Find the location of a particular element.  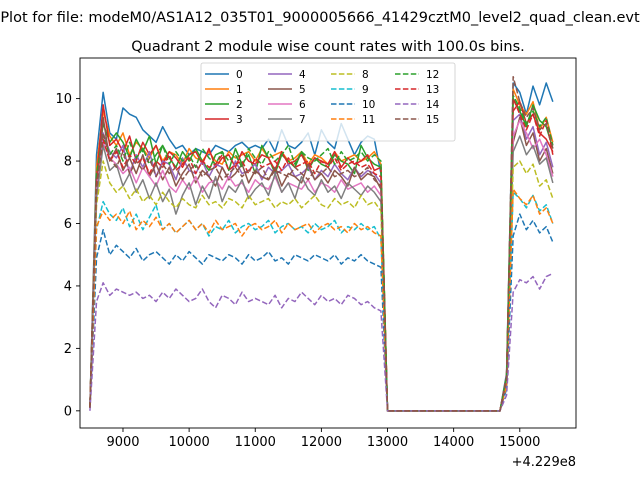

legend-label-1: 1 is located at coordinates (239, 90).